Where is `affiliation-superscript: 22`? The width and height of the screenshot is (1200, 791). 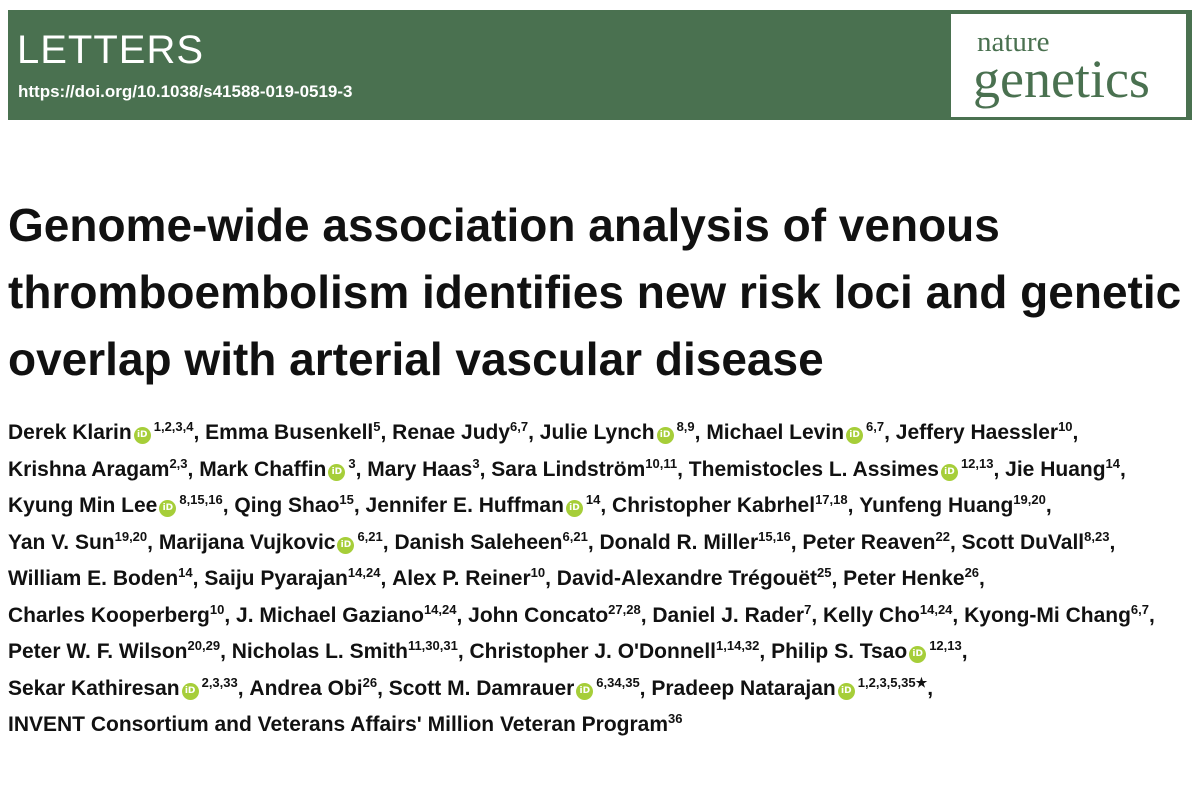
affiliation-superscript: 22 is located at coordinates (942, 536).